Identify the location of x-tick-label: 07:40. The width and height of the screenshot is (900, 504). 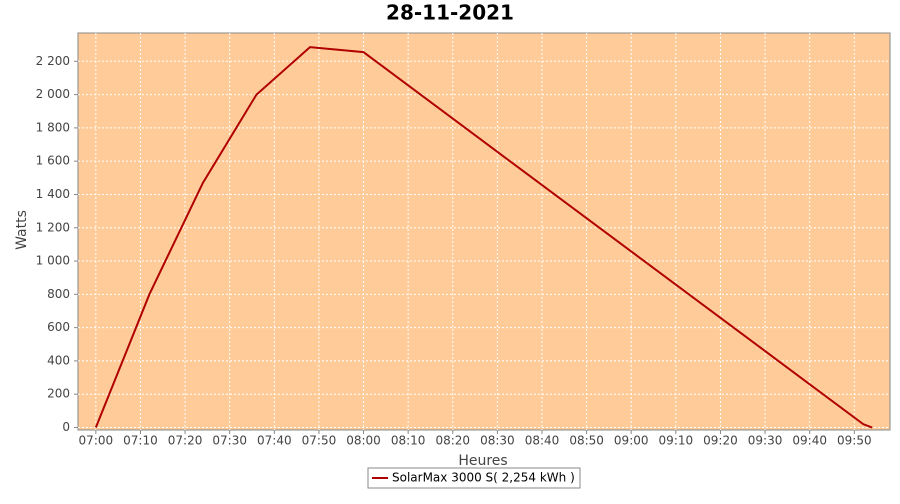
(274, 441).